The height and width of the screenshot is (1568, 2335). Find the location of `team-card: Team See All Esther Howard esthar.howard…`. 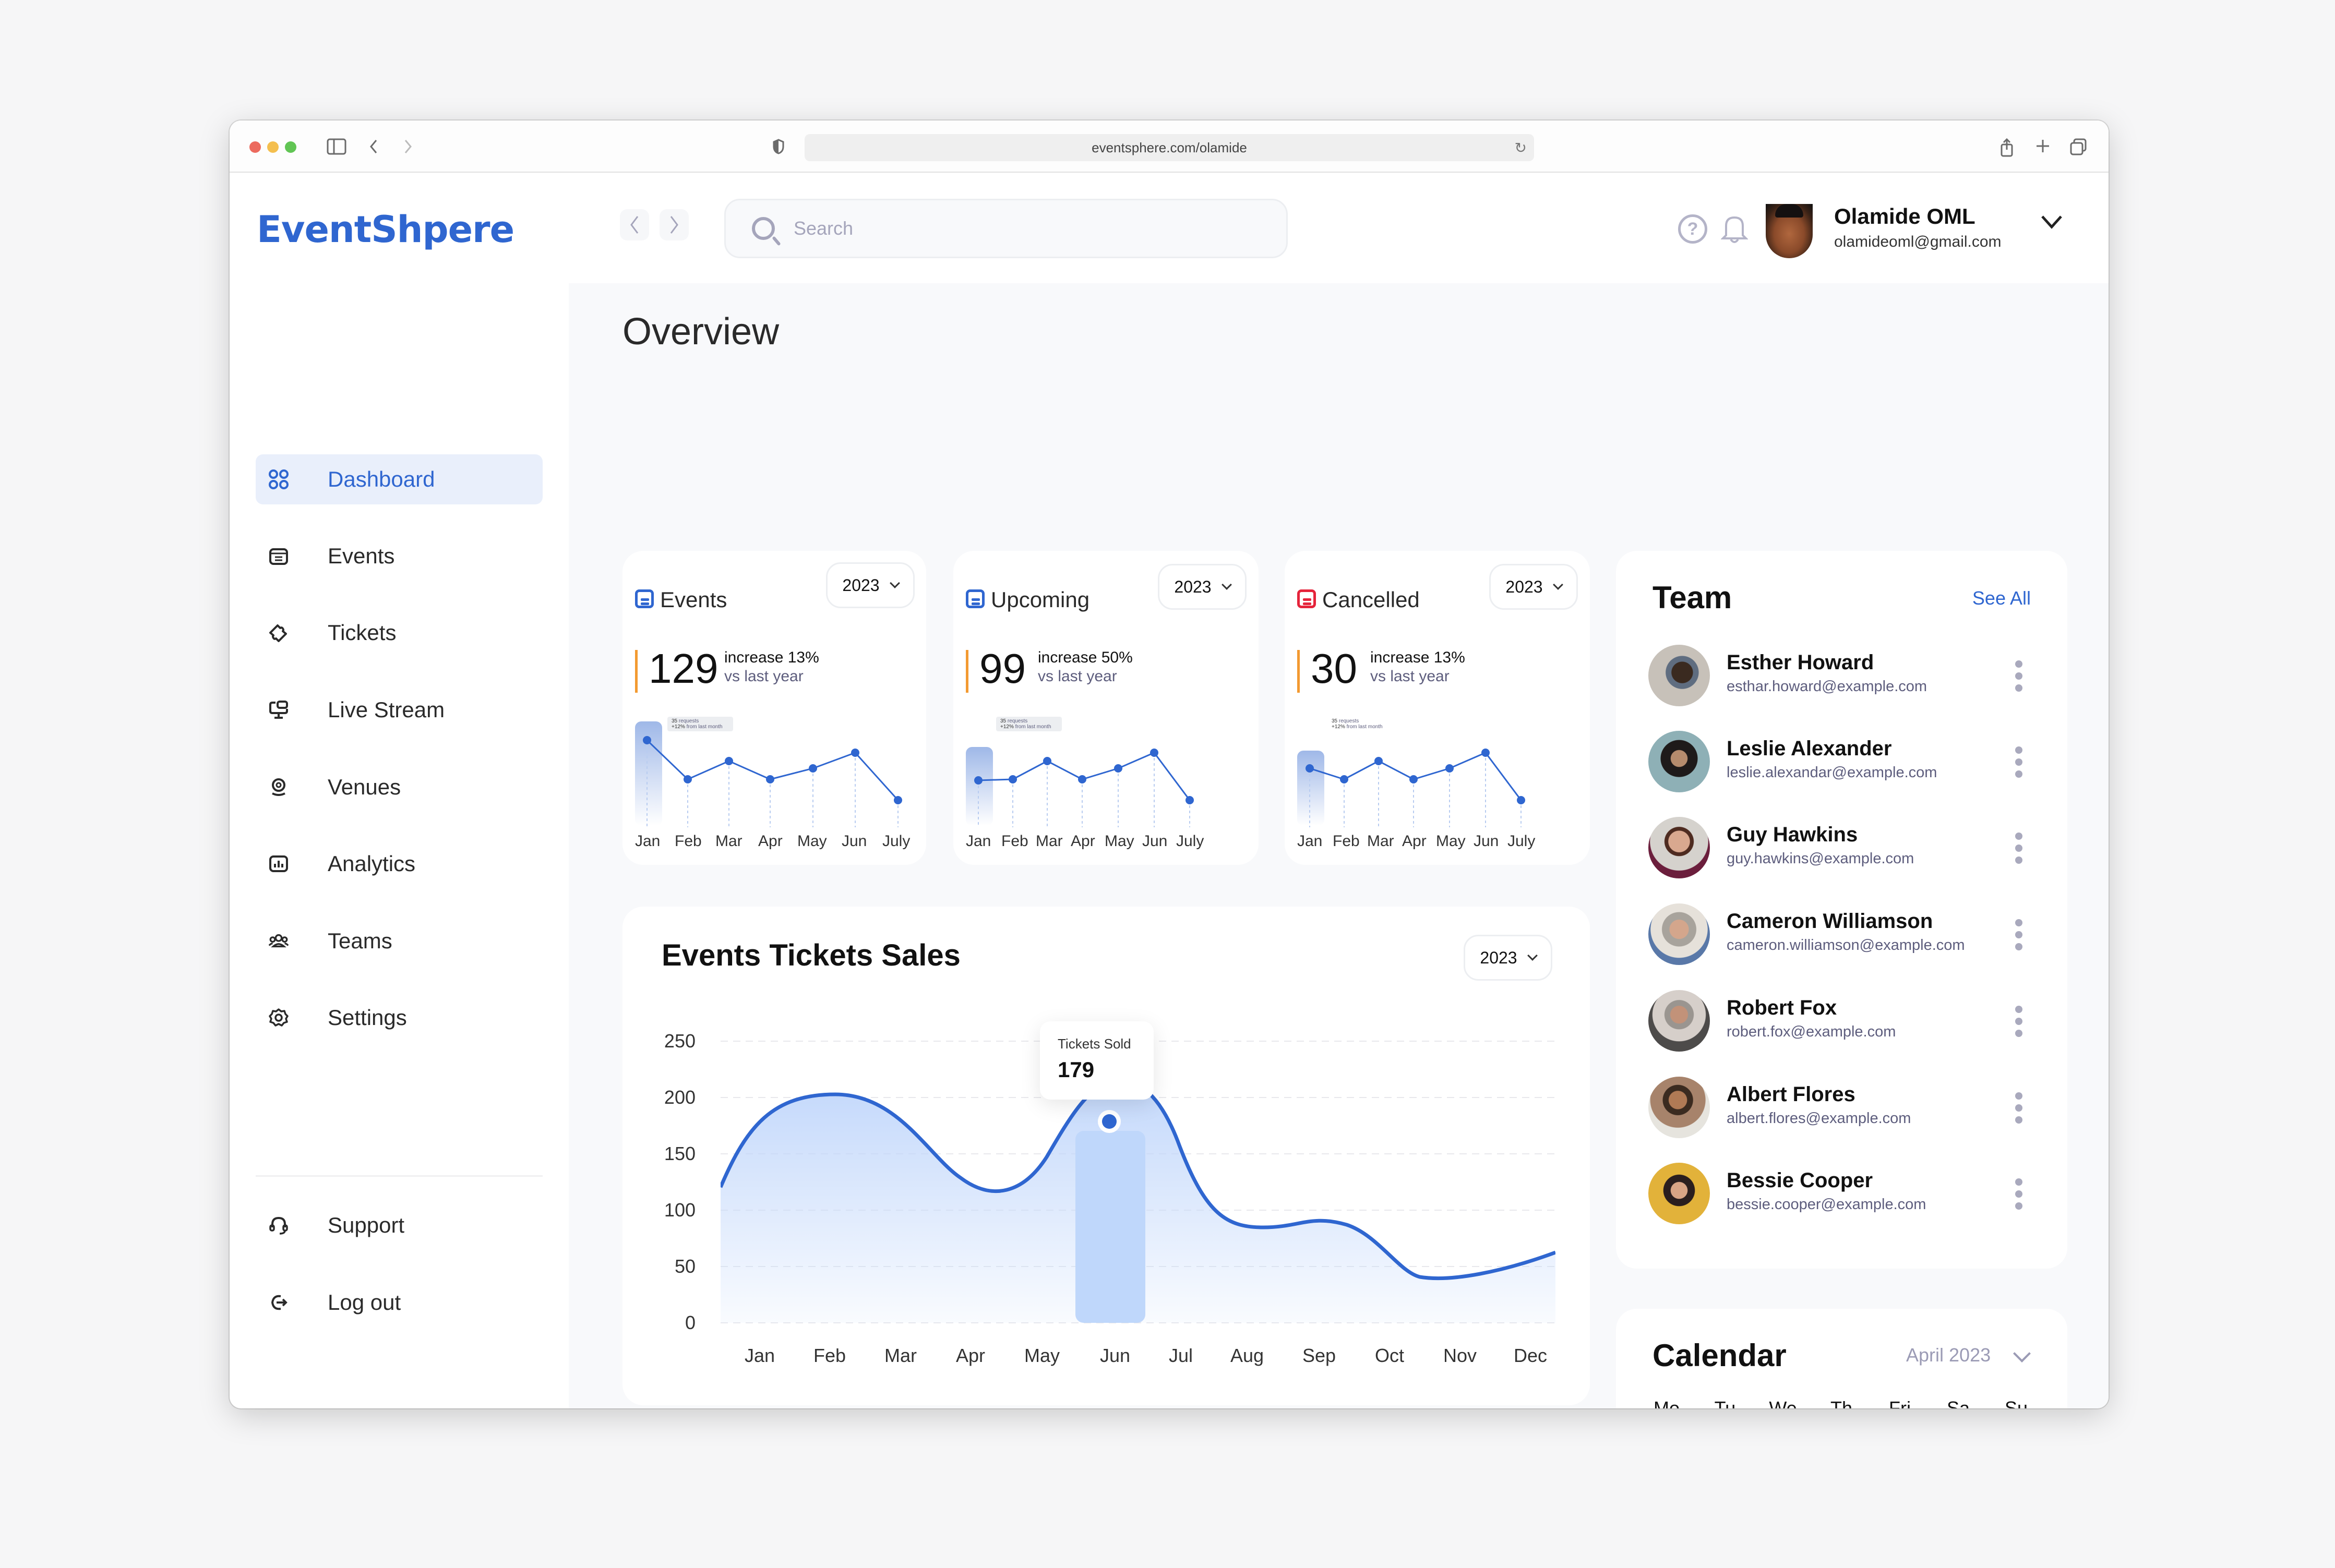

team-card: Team See All Esther Howard esthar.howard… is located at coordinates (1841, 910).